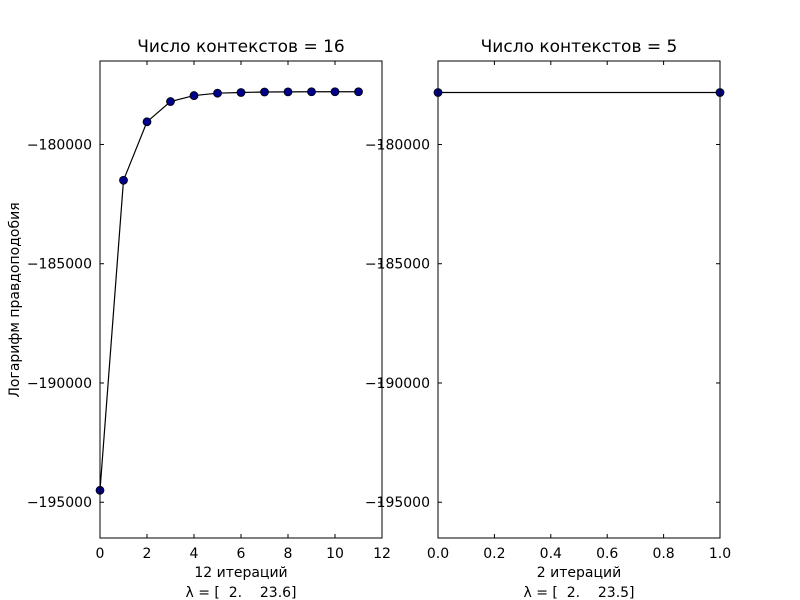  Describe the element at coordinates (100, 554) in the screenshot. I see `x-tick-label: 0` at that location.